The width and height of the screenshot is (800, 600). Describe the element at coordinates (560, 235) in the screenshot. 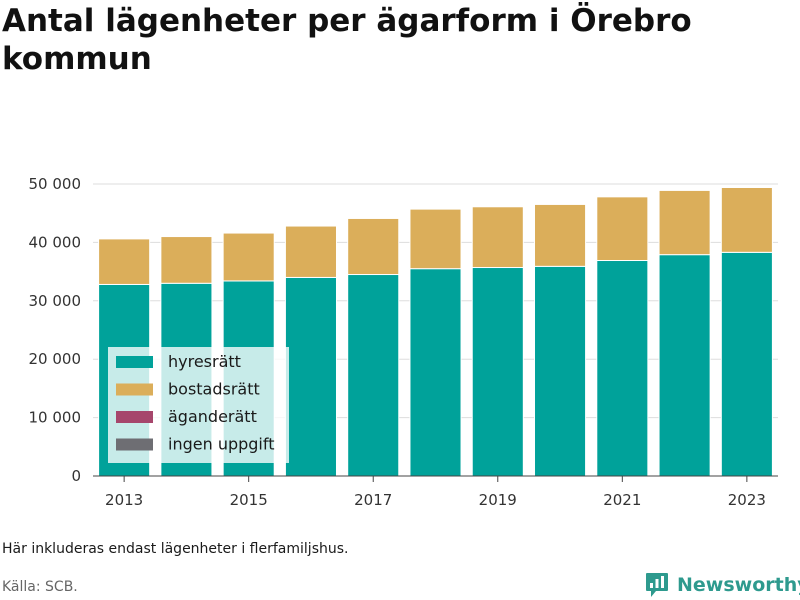

I see `bar-bostadsrätt-2020` at that location.